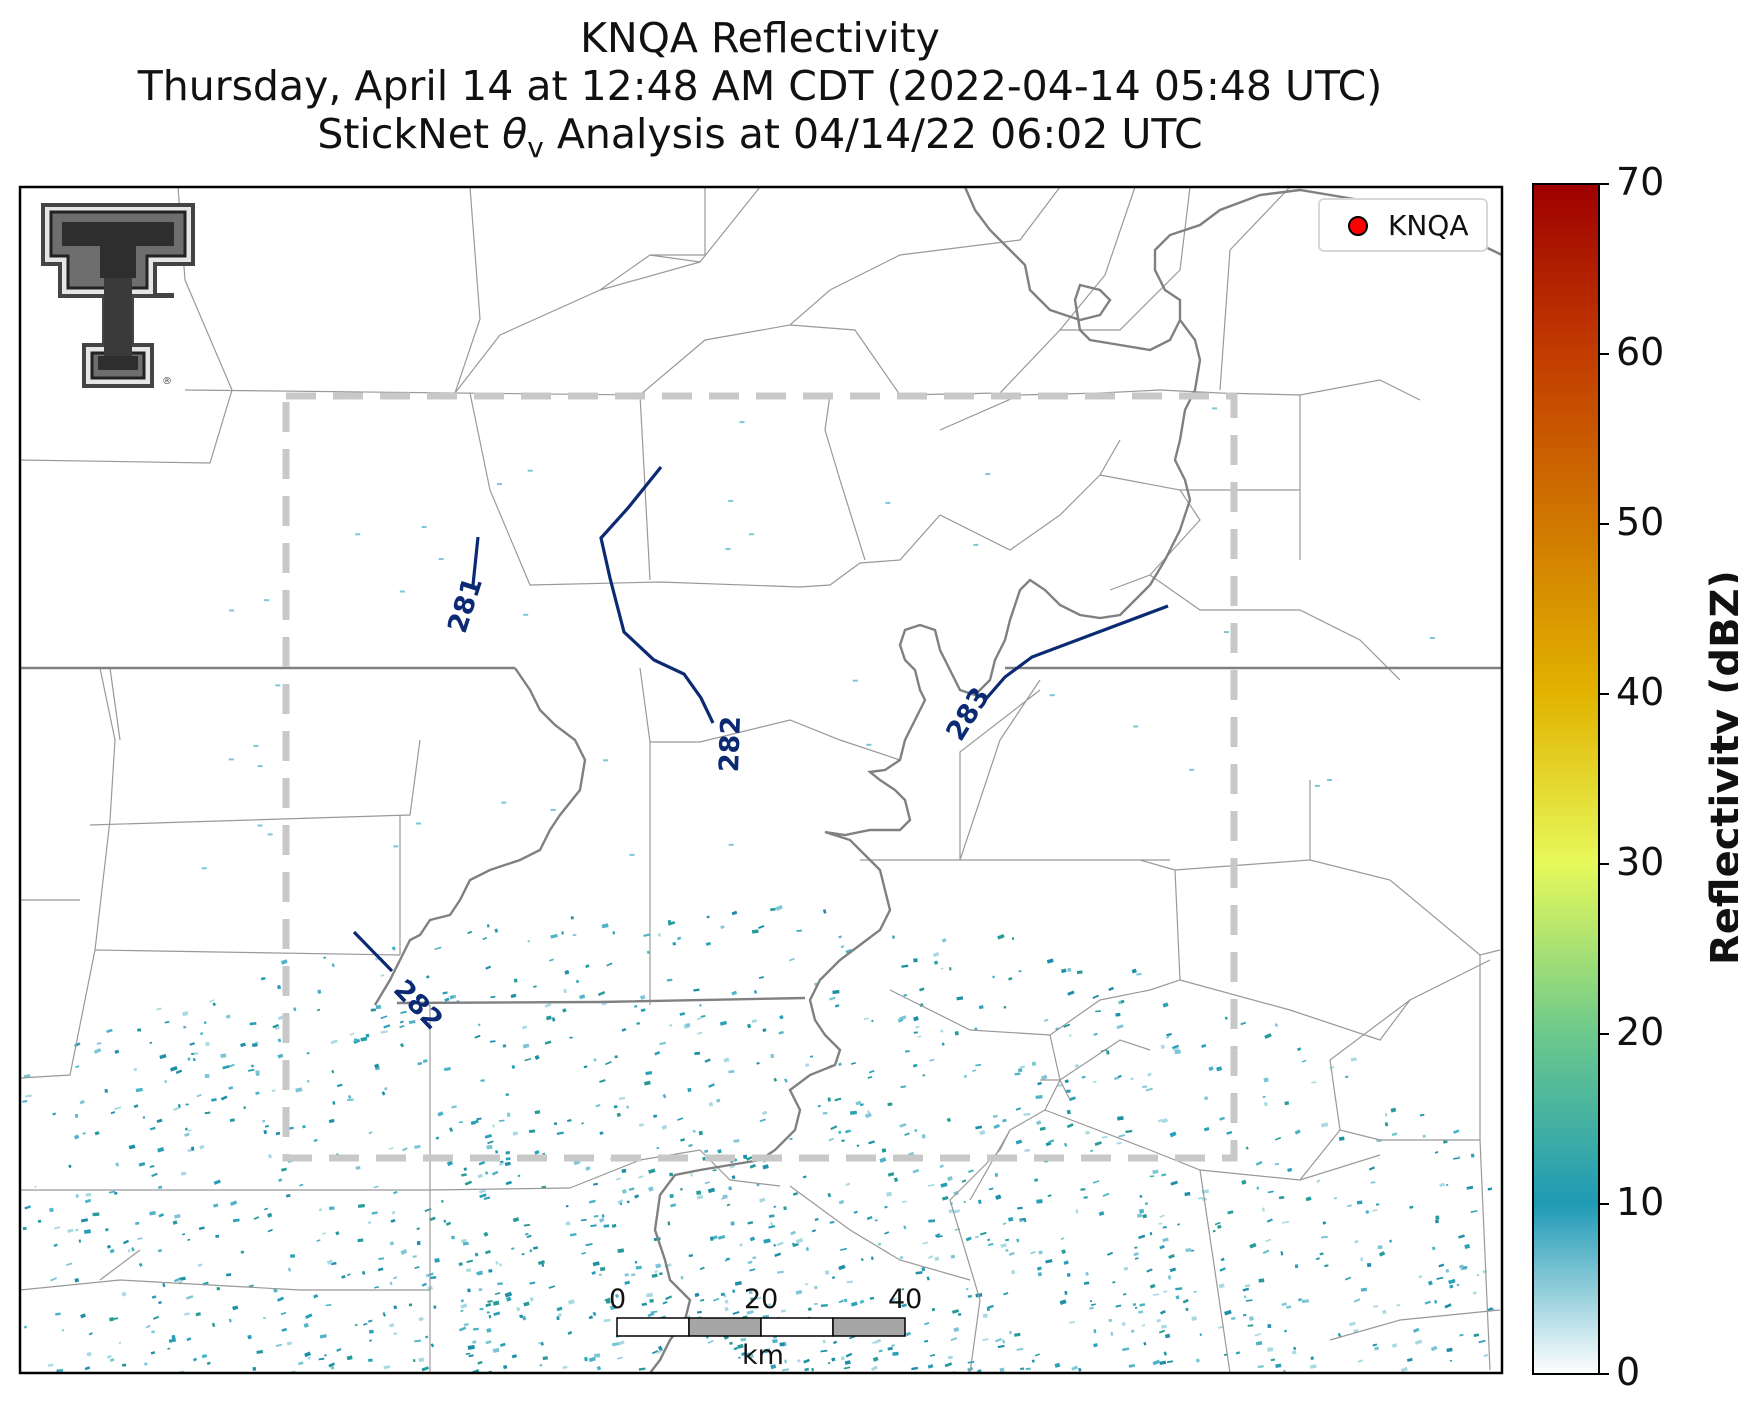 This screenshot has width=1738, height=1411. I want to click on station-legend: KNQA, so click(1403, 225).